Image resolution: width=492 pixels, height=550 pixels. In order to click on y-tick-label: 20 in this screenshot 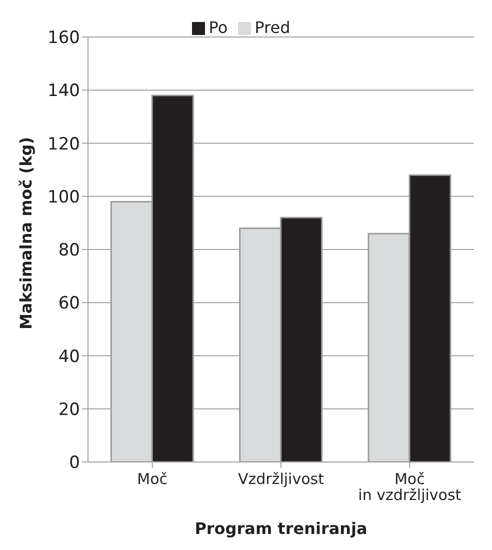, I will do `click(69, 410)`.